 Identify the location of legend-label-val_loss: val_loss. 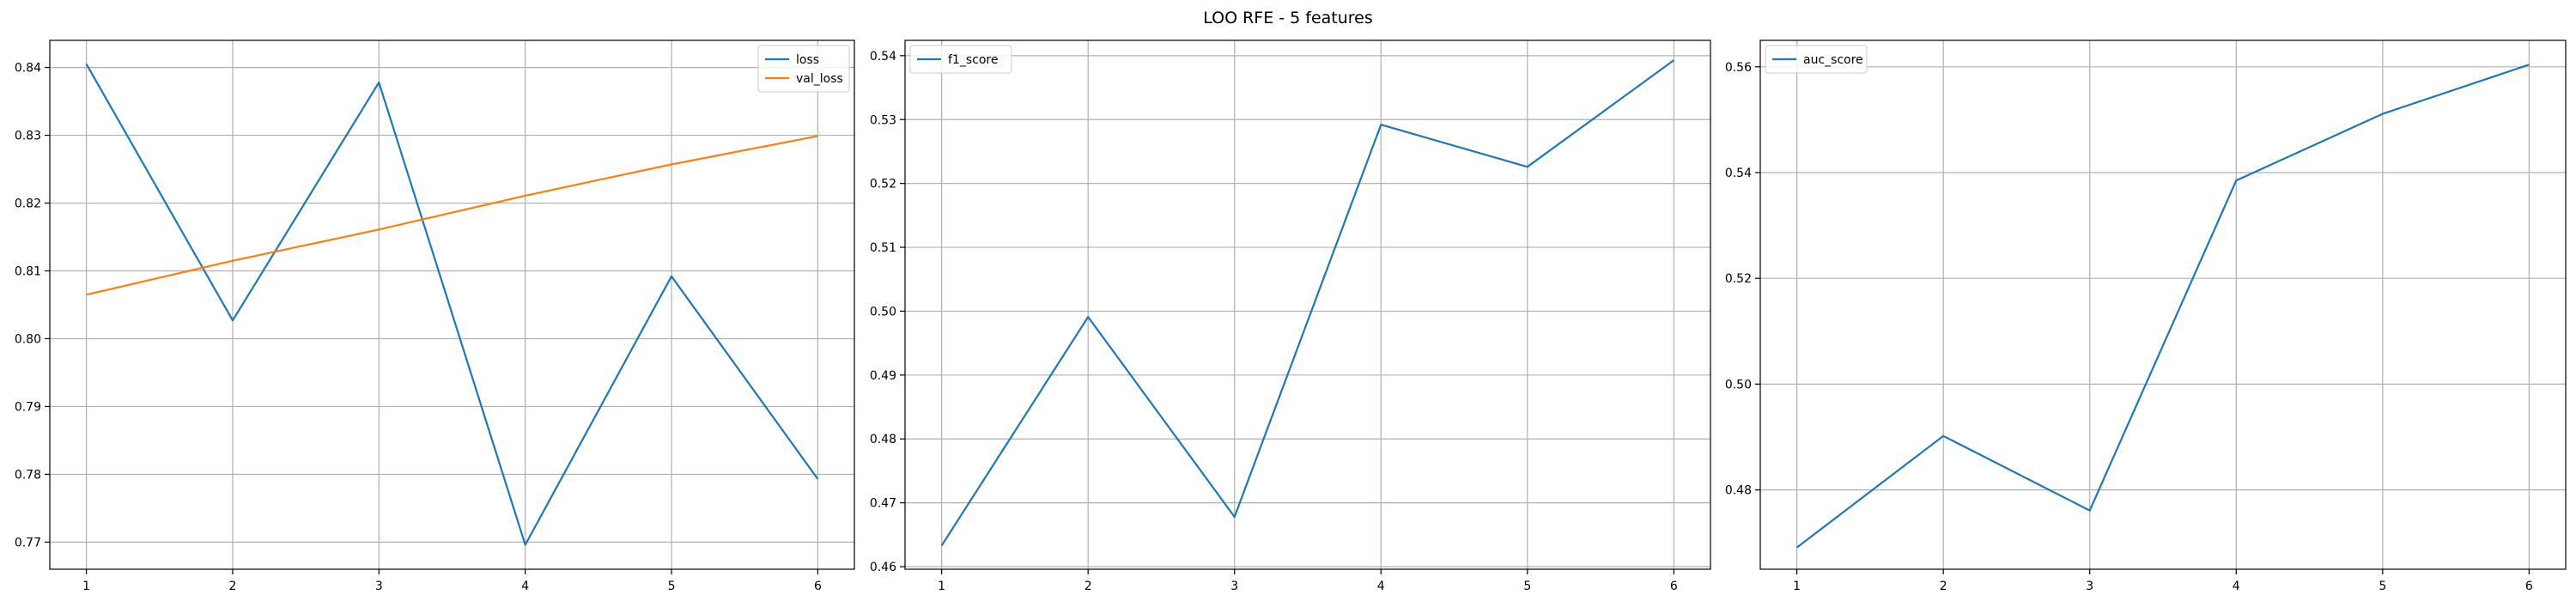
(819, 79).